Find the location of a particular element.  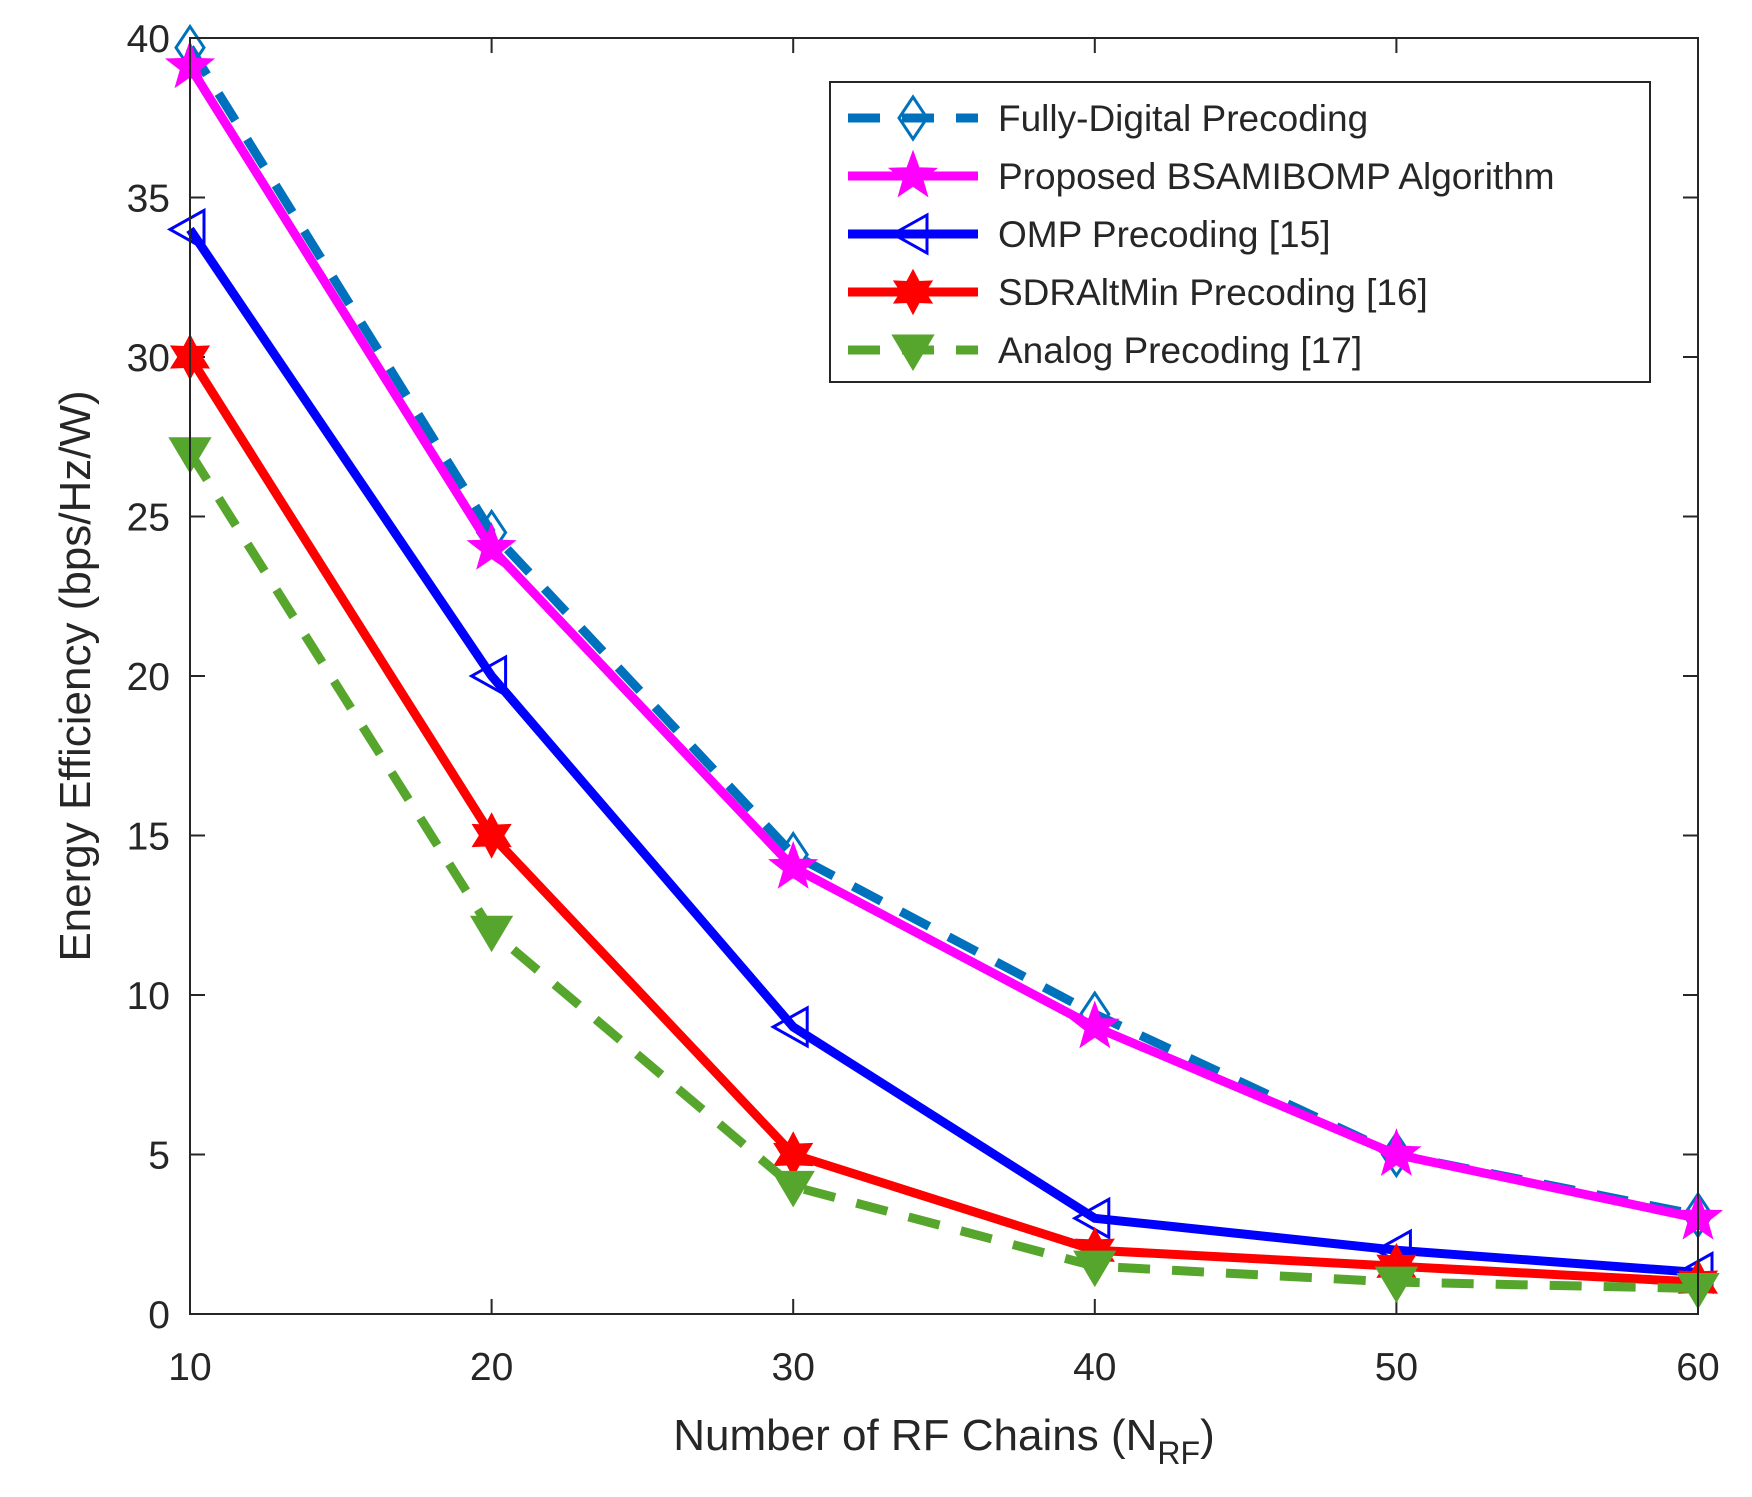

x-axis-title-close: ) is located at coordinates (1207, 1435).